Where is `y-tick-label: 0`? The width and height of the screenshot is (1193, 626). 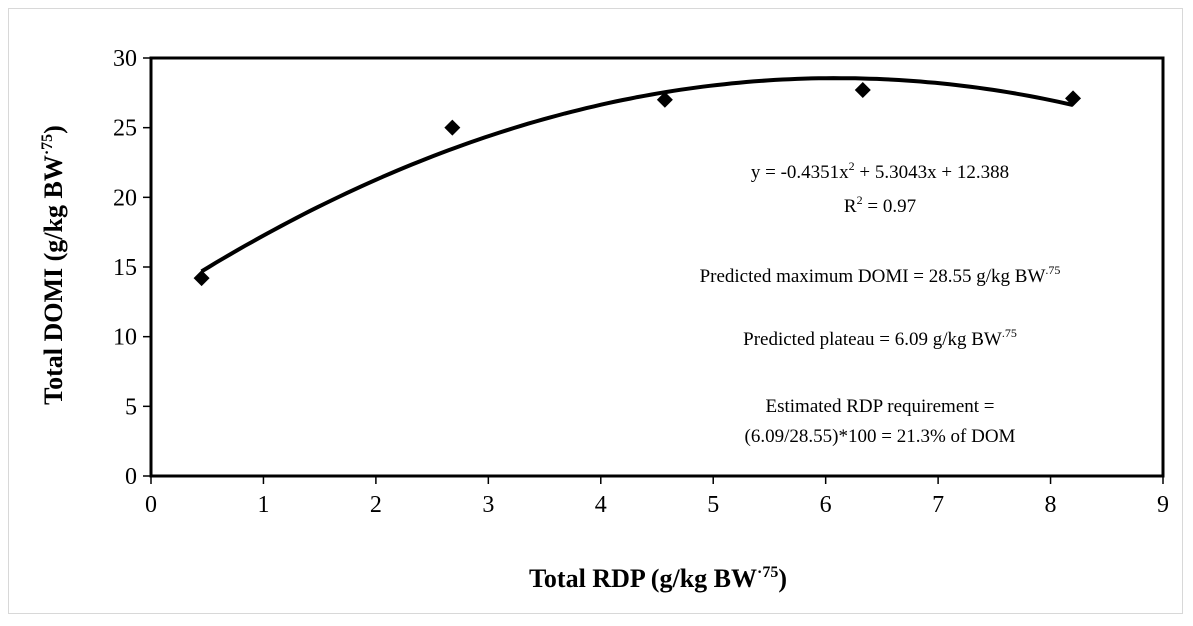 y-tick-label: 0 is located at coordinates (131, 477).